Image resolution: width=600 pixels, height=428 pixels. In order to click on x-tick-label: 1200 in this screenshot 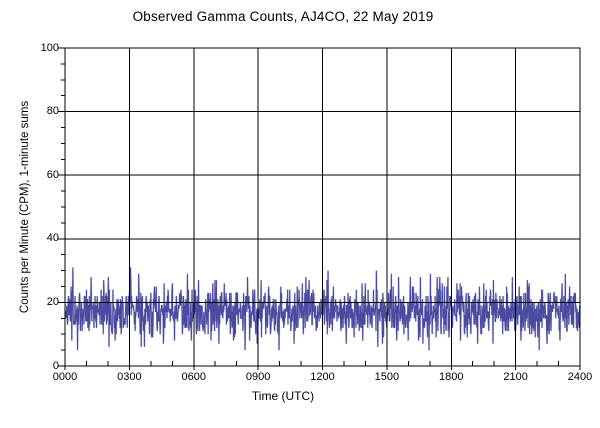, I will do `click(322, 377)`.